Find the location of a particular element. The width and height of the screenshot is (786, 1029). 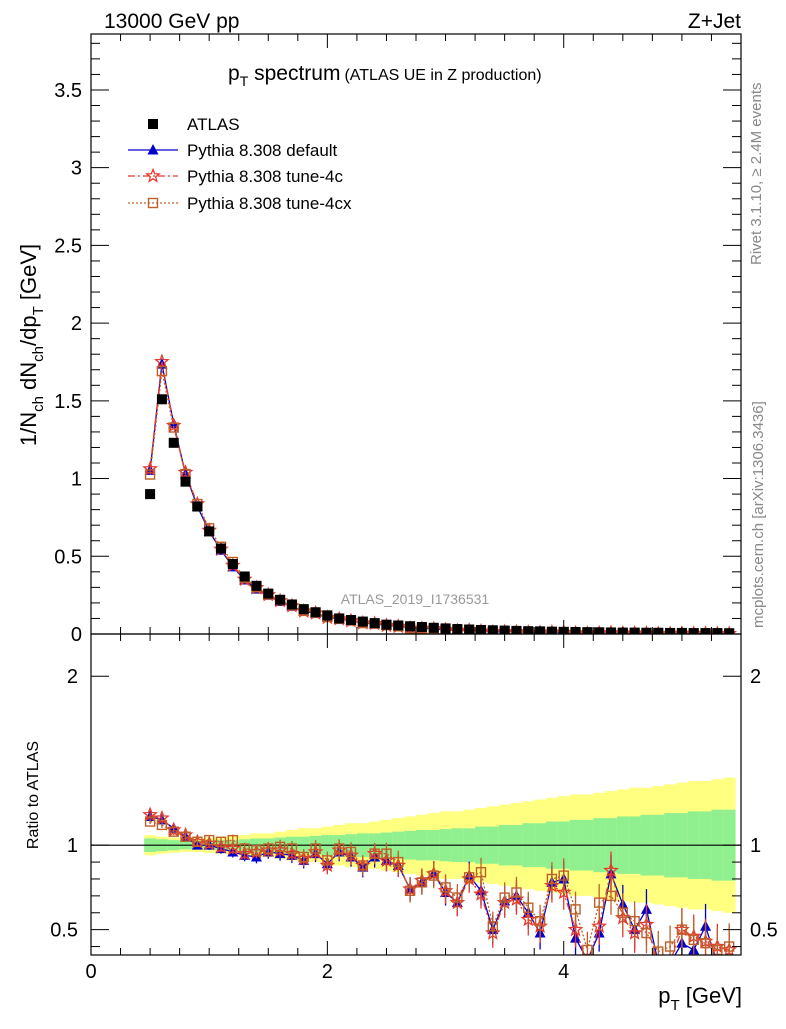

x-tick-label: 0 is located at coordinates (90, 972).